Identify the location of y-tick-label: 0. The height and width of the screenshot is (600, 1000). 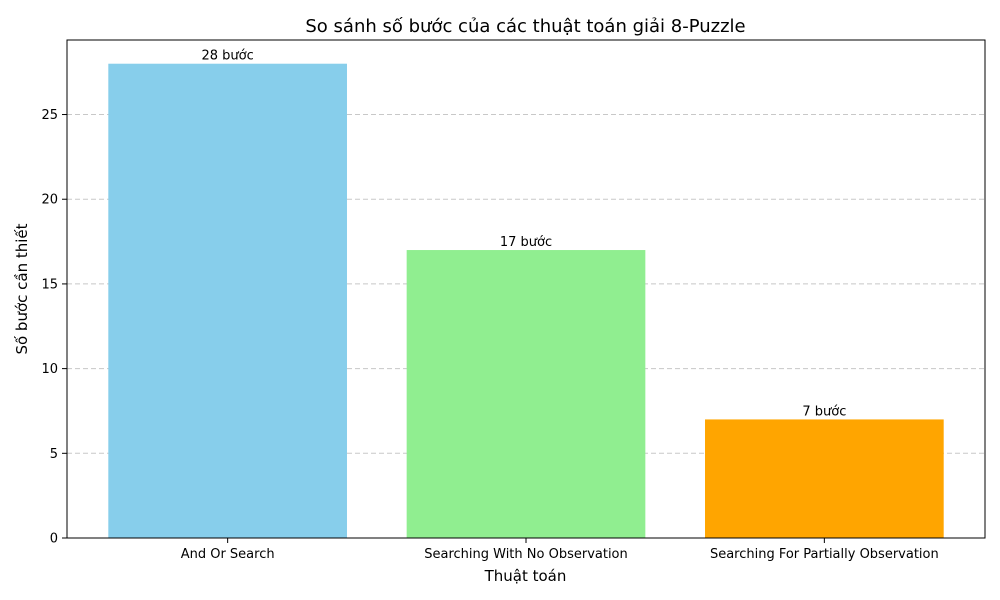
(54, 539).